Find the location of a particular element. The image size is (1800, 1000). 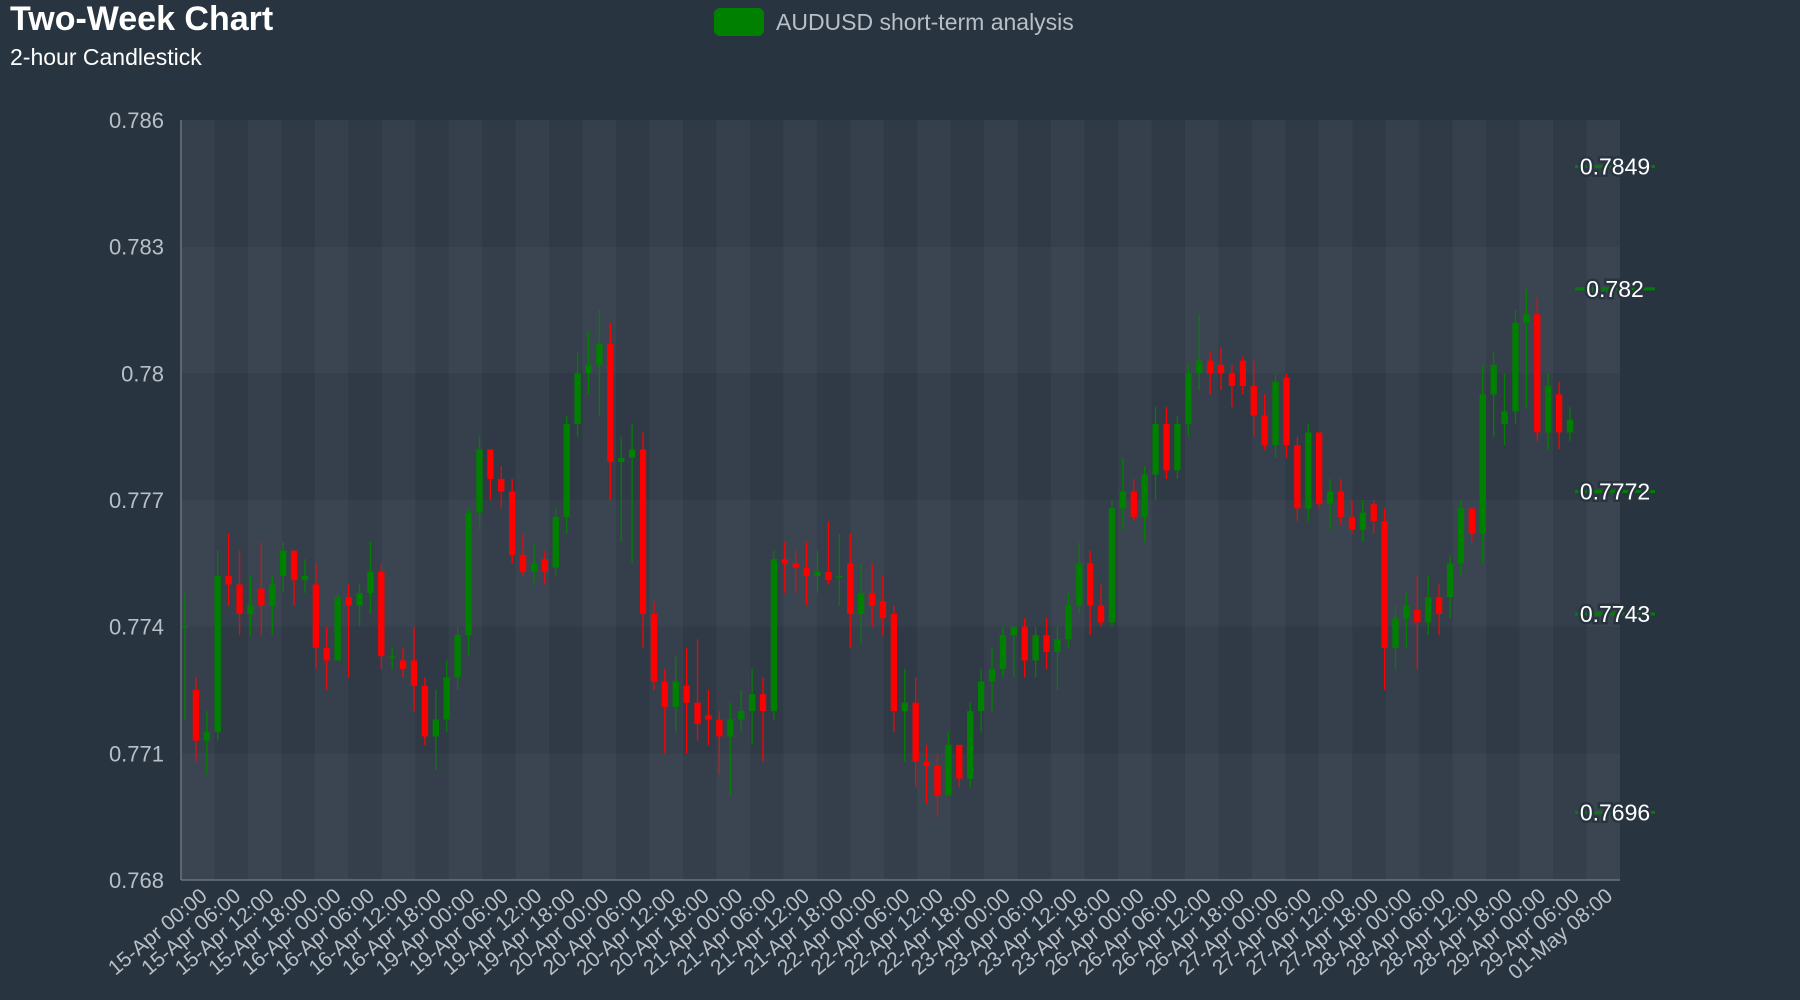

y-tick-label: 0.786 is located at coordinates (136, 120).